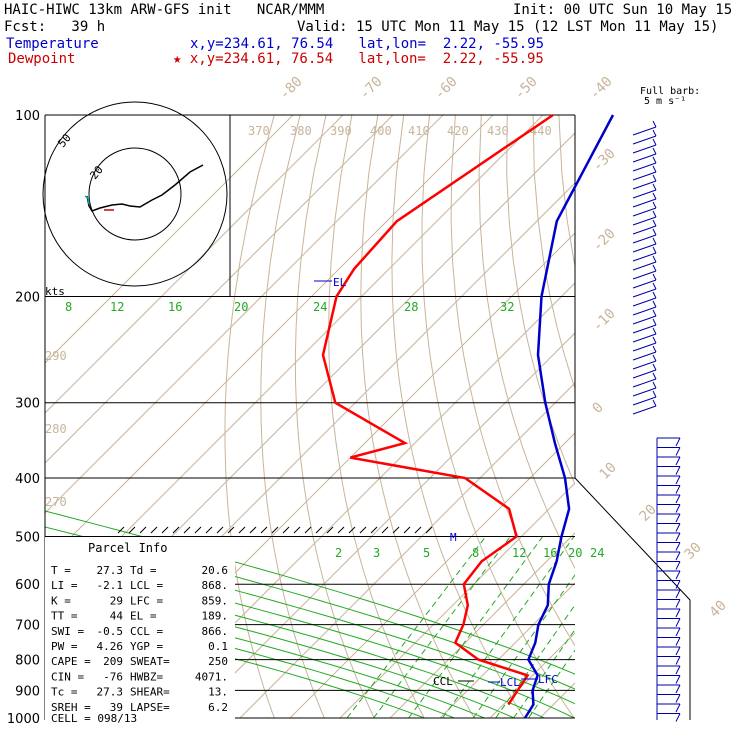 This screenshot has height=740, width=740. I want to click on theta-label: 400, so click(381, 131).